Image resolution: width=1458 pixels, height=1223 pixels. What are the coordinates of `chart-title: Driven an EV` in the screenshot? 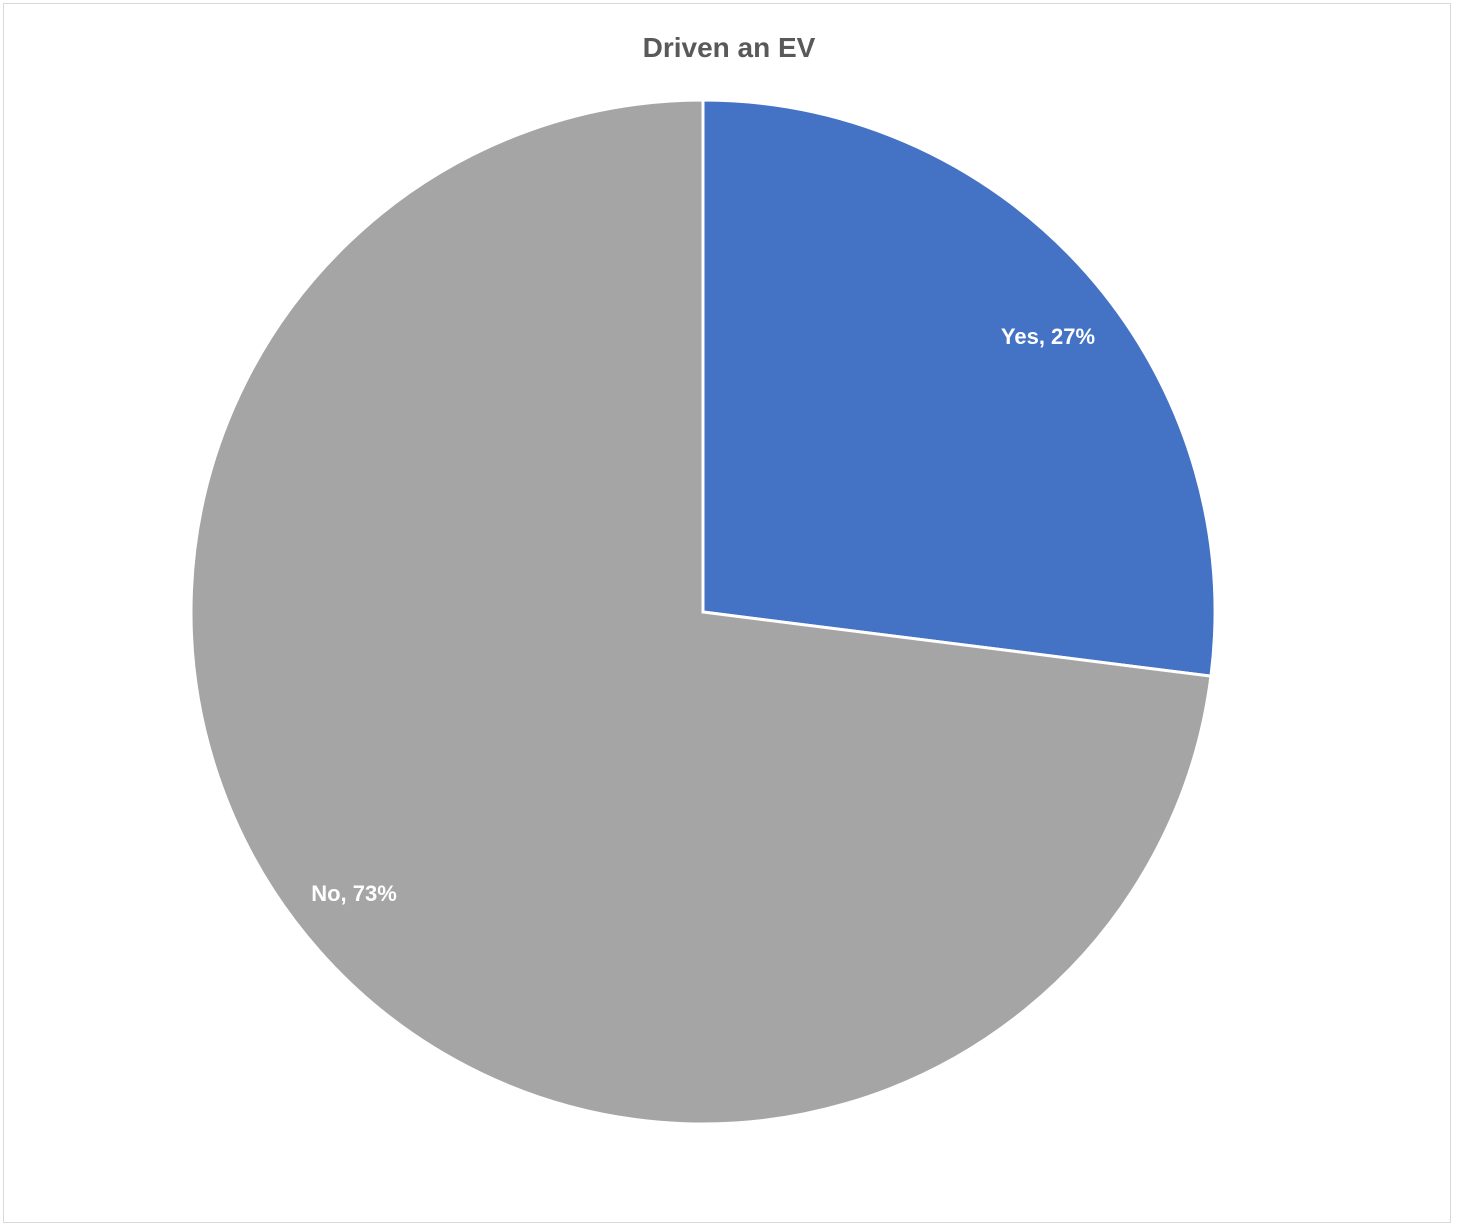 It's located at (729, 47).